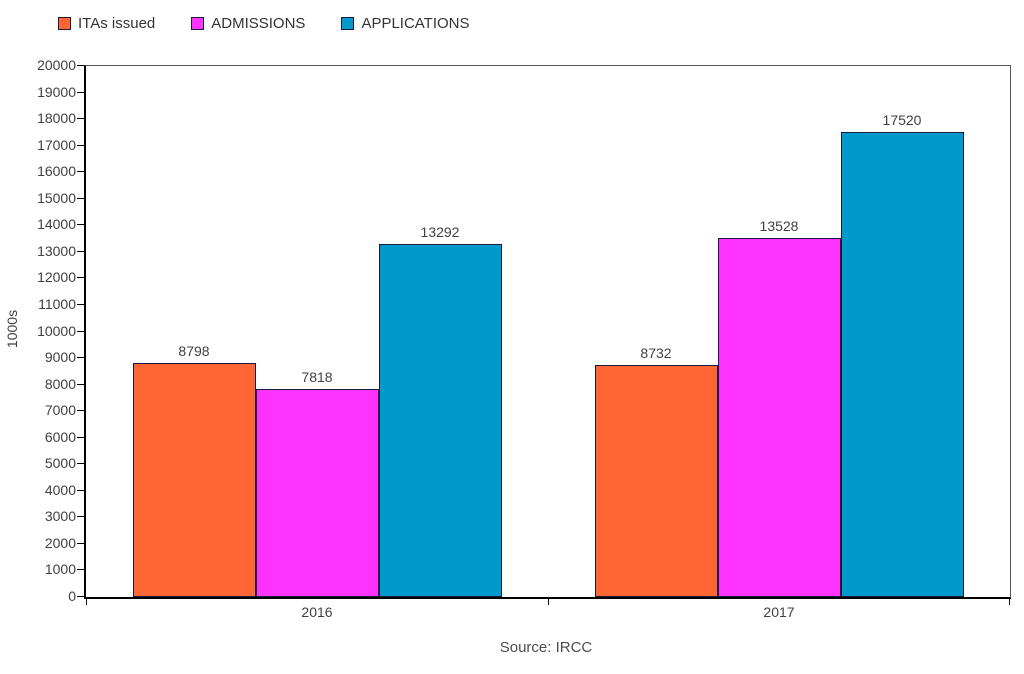  What do you see at coordinates (440, 232) in the screenshot?
I see `bar-value-label: 13292` at bounding box center [440, 232].